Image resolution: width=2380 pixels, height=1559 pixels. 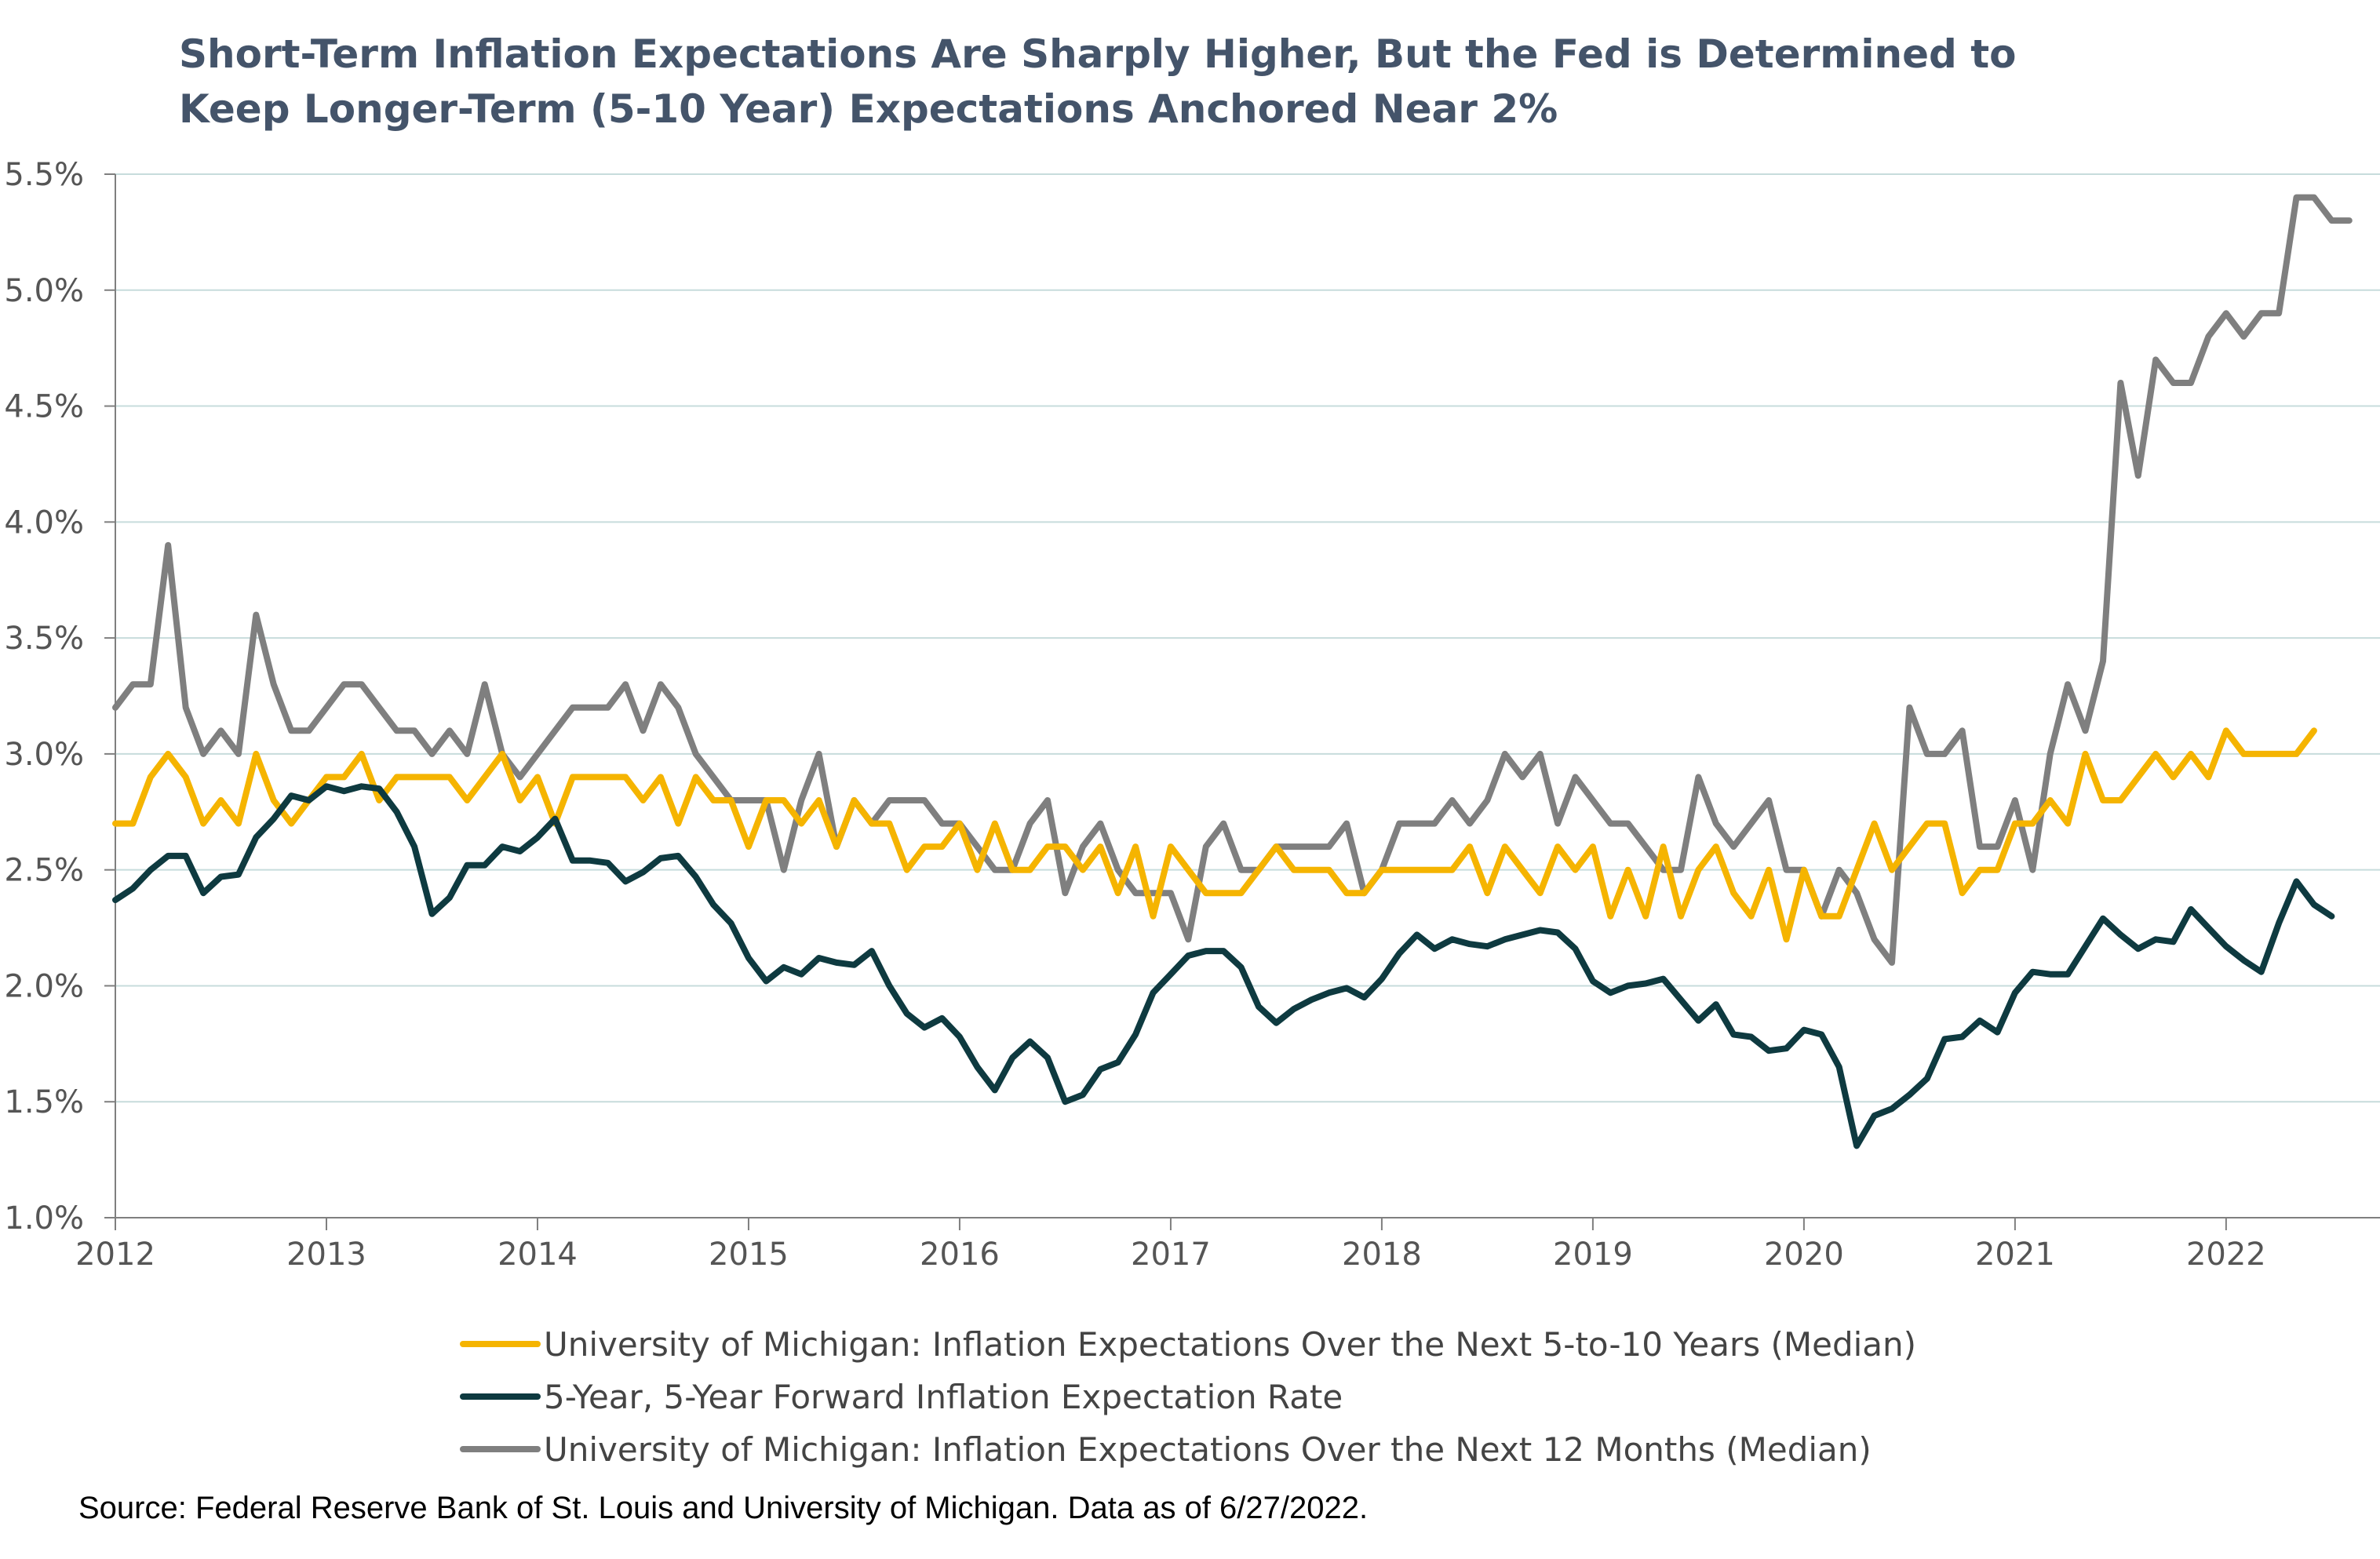 I want to click on y-tick-label: 1.0%, so click(x=44, y=1218).